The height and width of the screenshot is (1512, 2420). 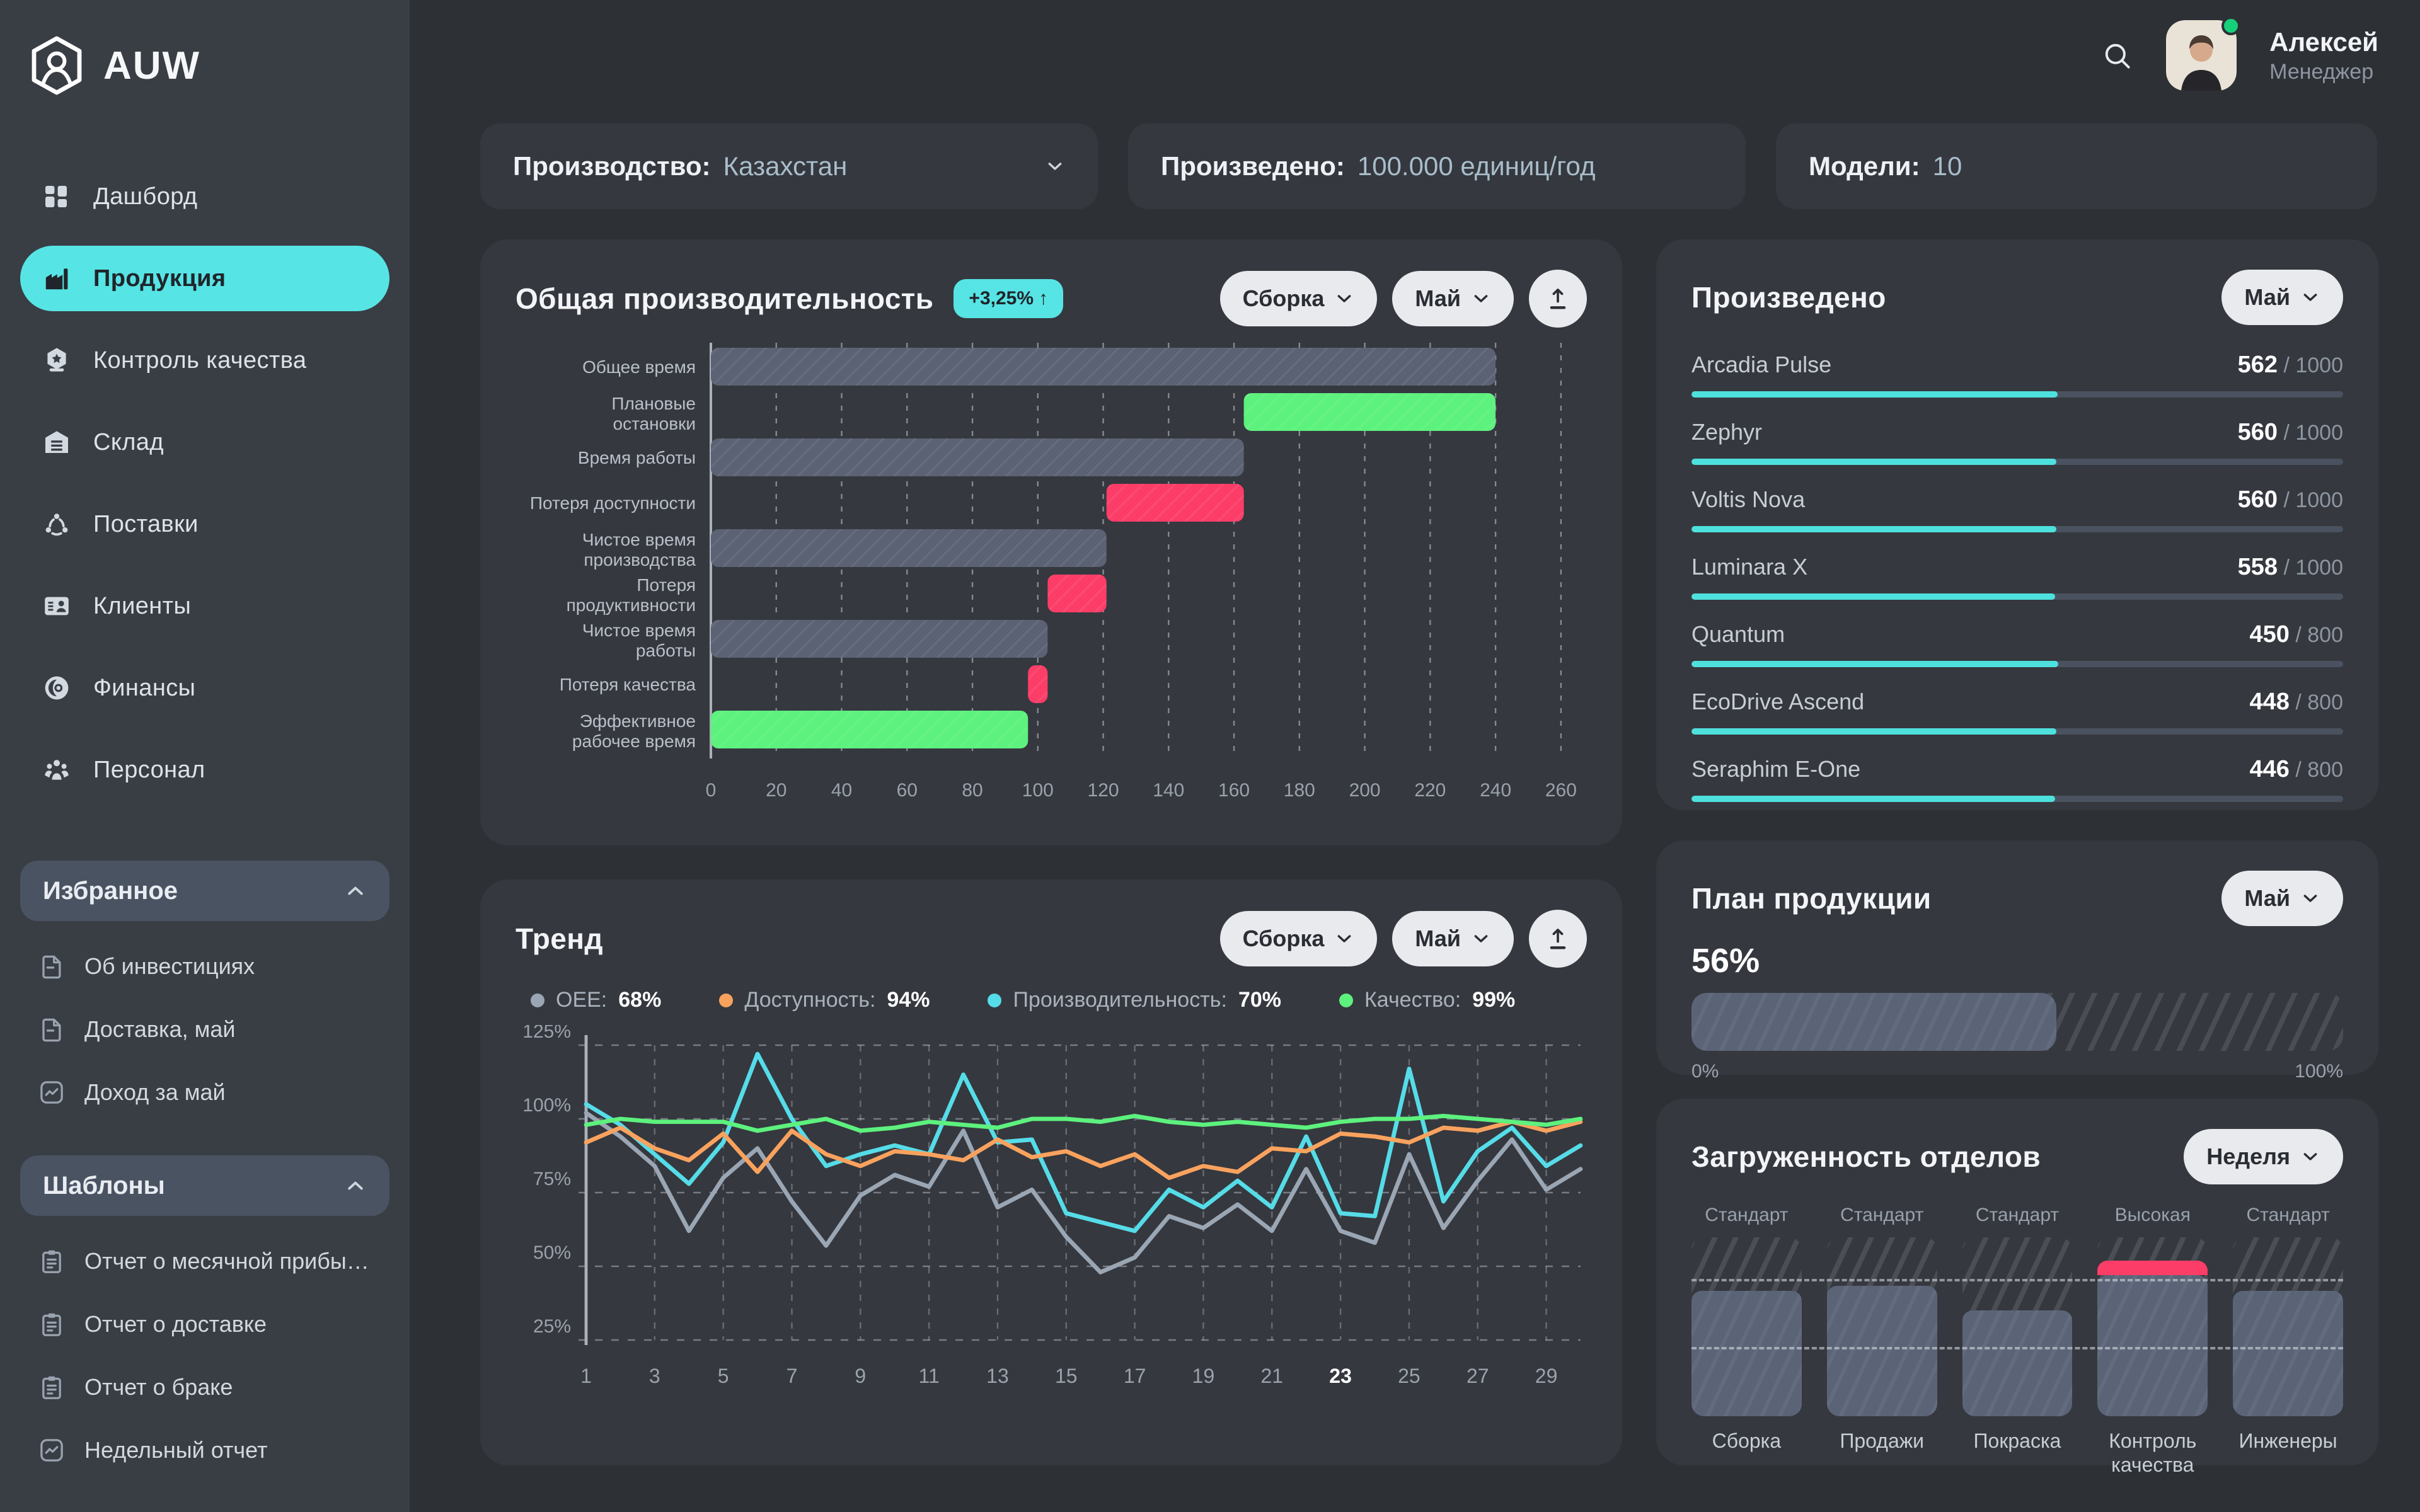 I want to click on warehouse-icon, so click(x=57, y=442).